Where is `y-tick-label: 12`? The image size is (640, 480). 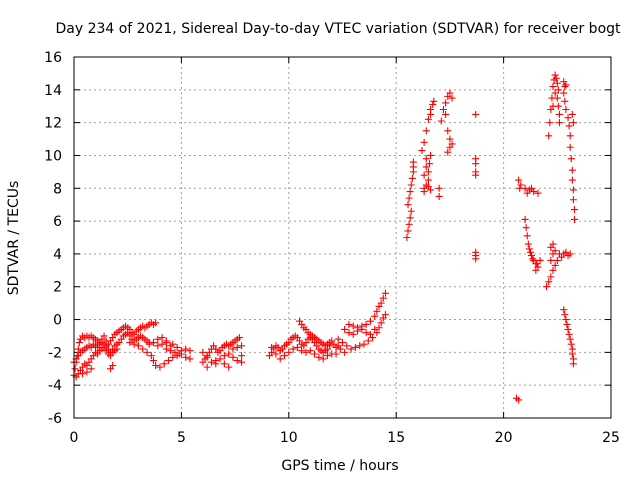
y-tick-label: 12 is located at coordinates (53, 124).